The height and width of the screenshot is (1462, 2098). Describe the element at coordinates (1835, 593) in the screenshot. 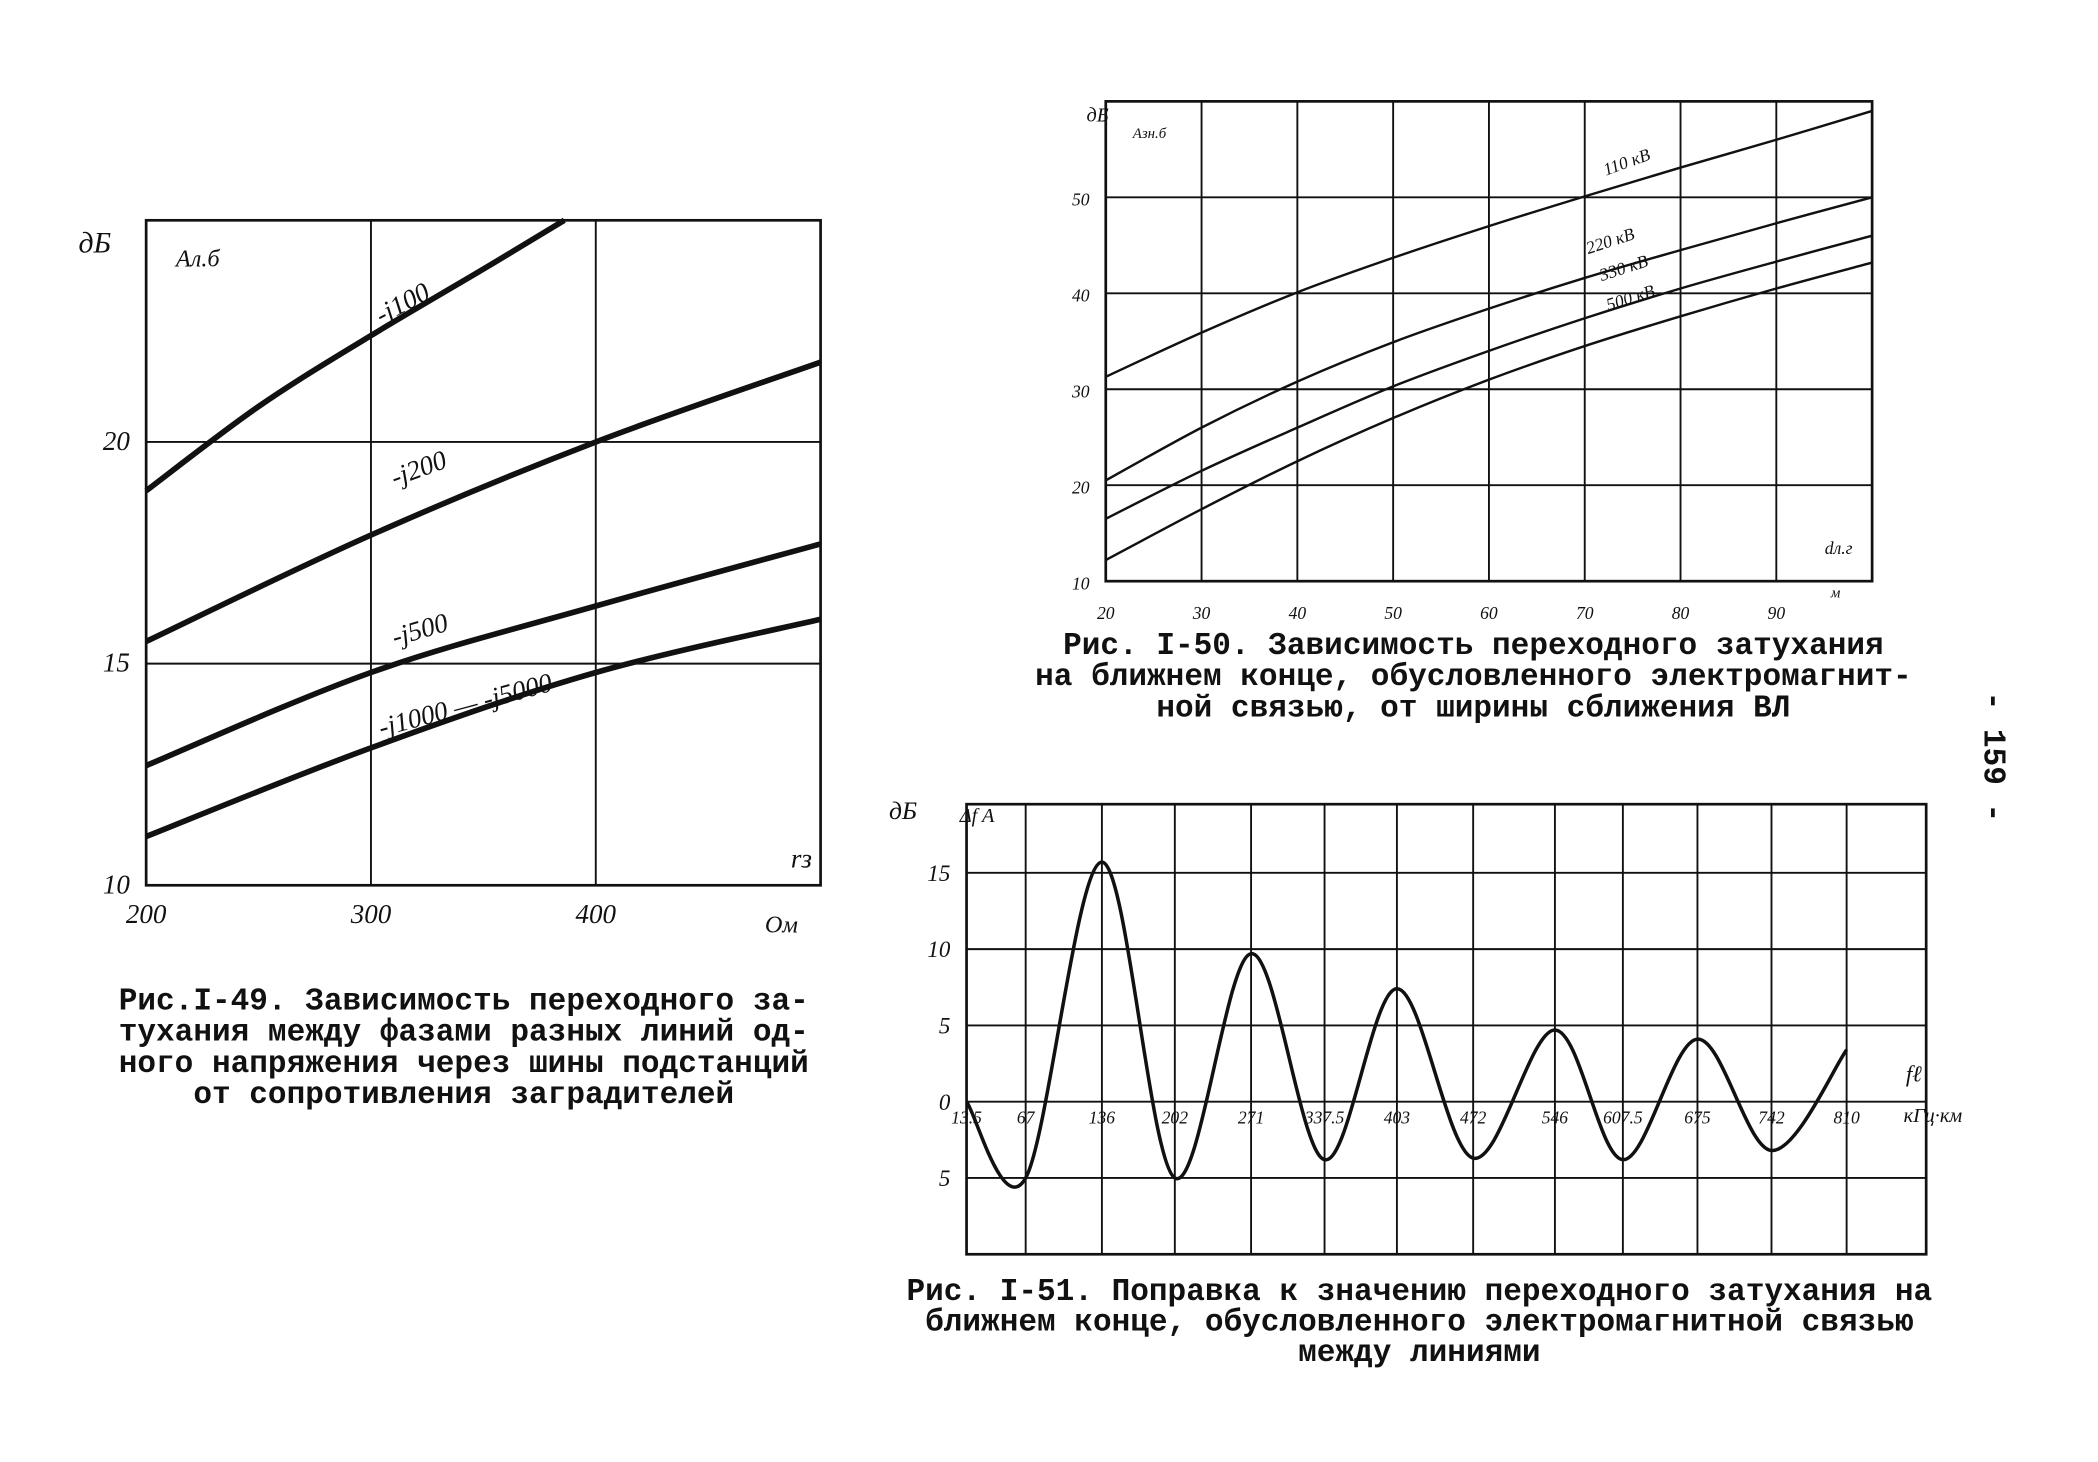

I see `x-unit: м` at that location.